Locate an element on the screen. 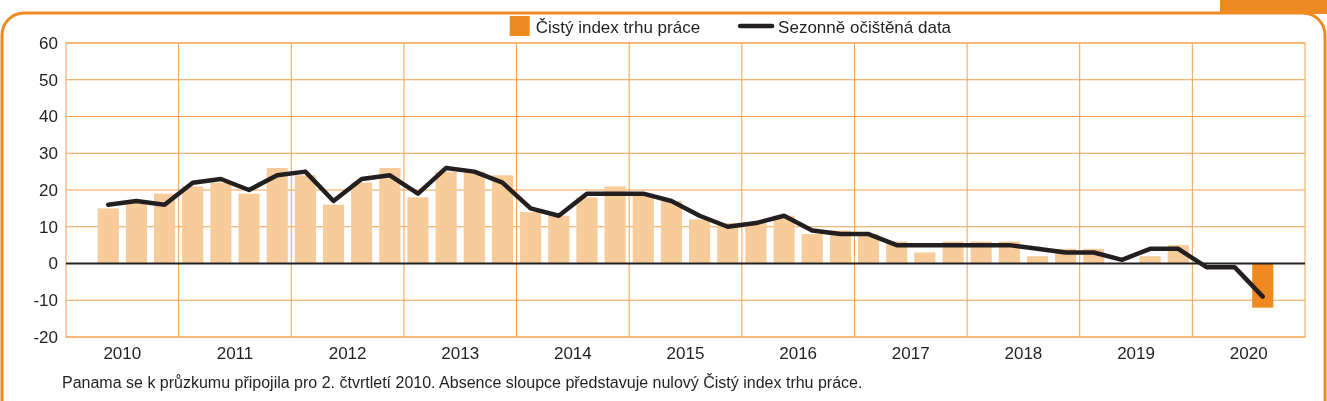 The image size is (1327, 401). x-tick-label: 2011 is located at coordinates (235, 353).